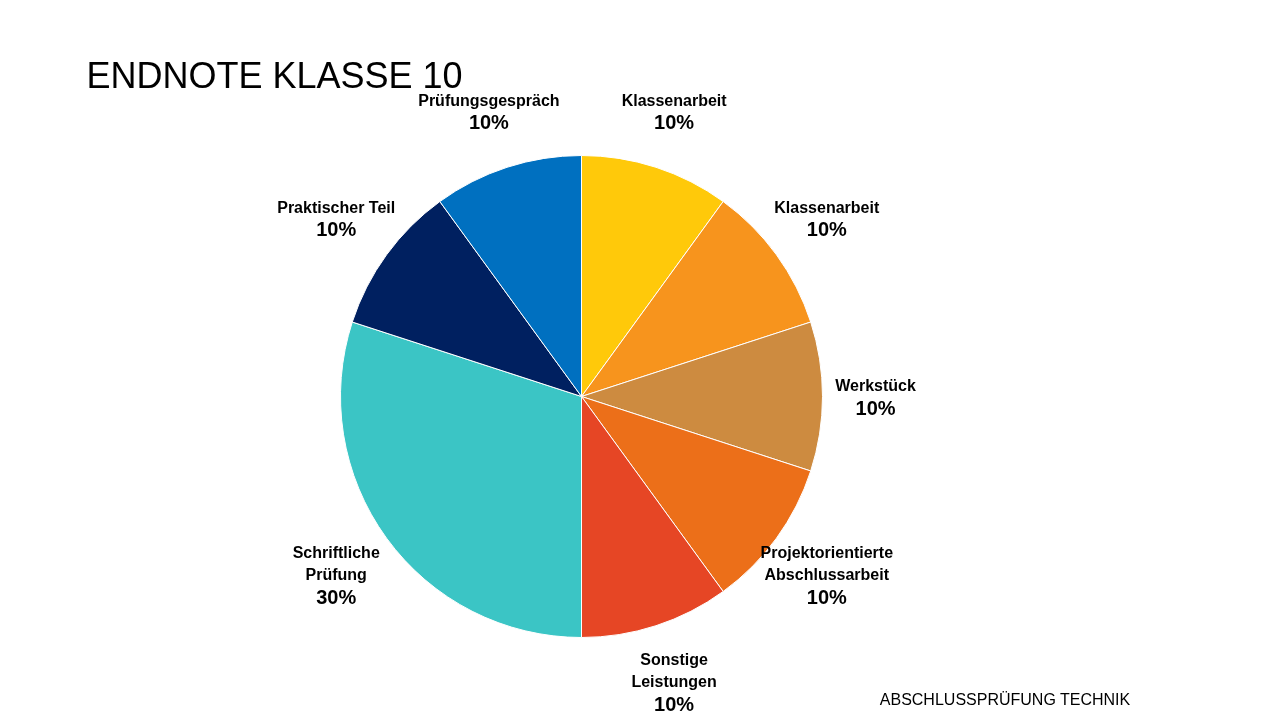 This screenshot has width=1280, height=720. Describe the element at coordinates (827, 564) in the screenshot. I see `slice-label: Projektorientierte Abschlussarbeit` at that location.